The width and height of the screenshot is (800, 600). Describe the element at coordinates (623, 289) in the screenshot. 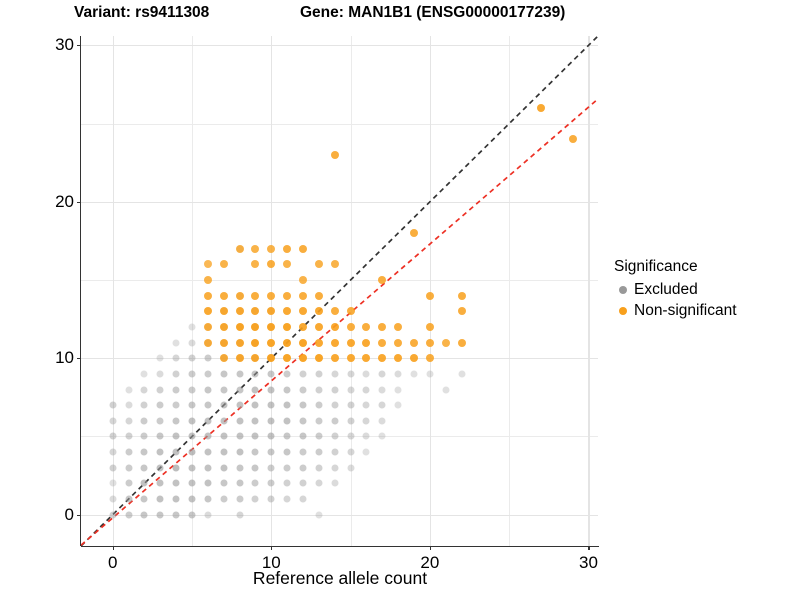

I see `legend-dot-icon` at that location.